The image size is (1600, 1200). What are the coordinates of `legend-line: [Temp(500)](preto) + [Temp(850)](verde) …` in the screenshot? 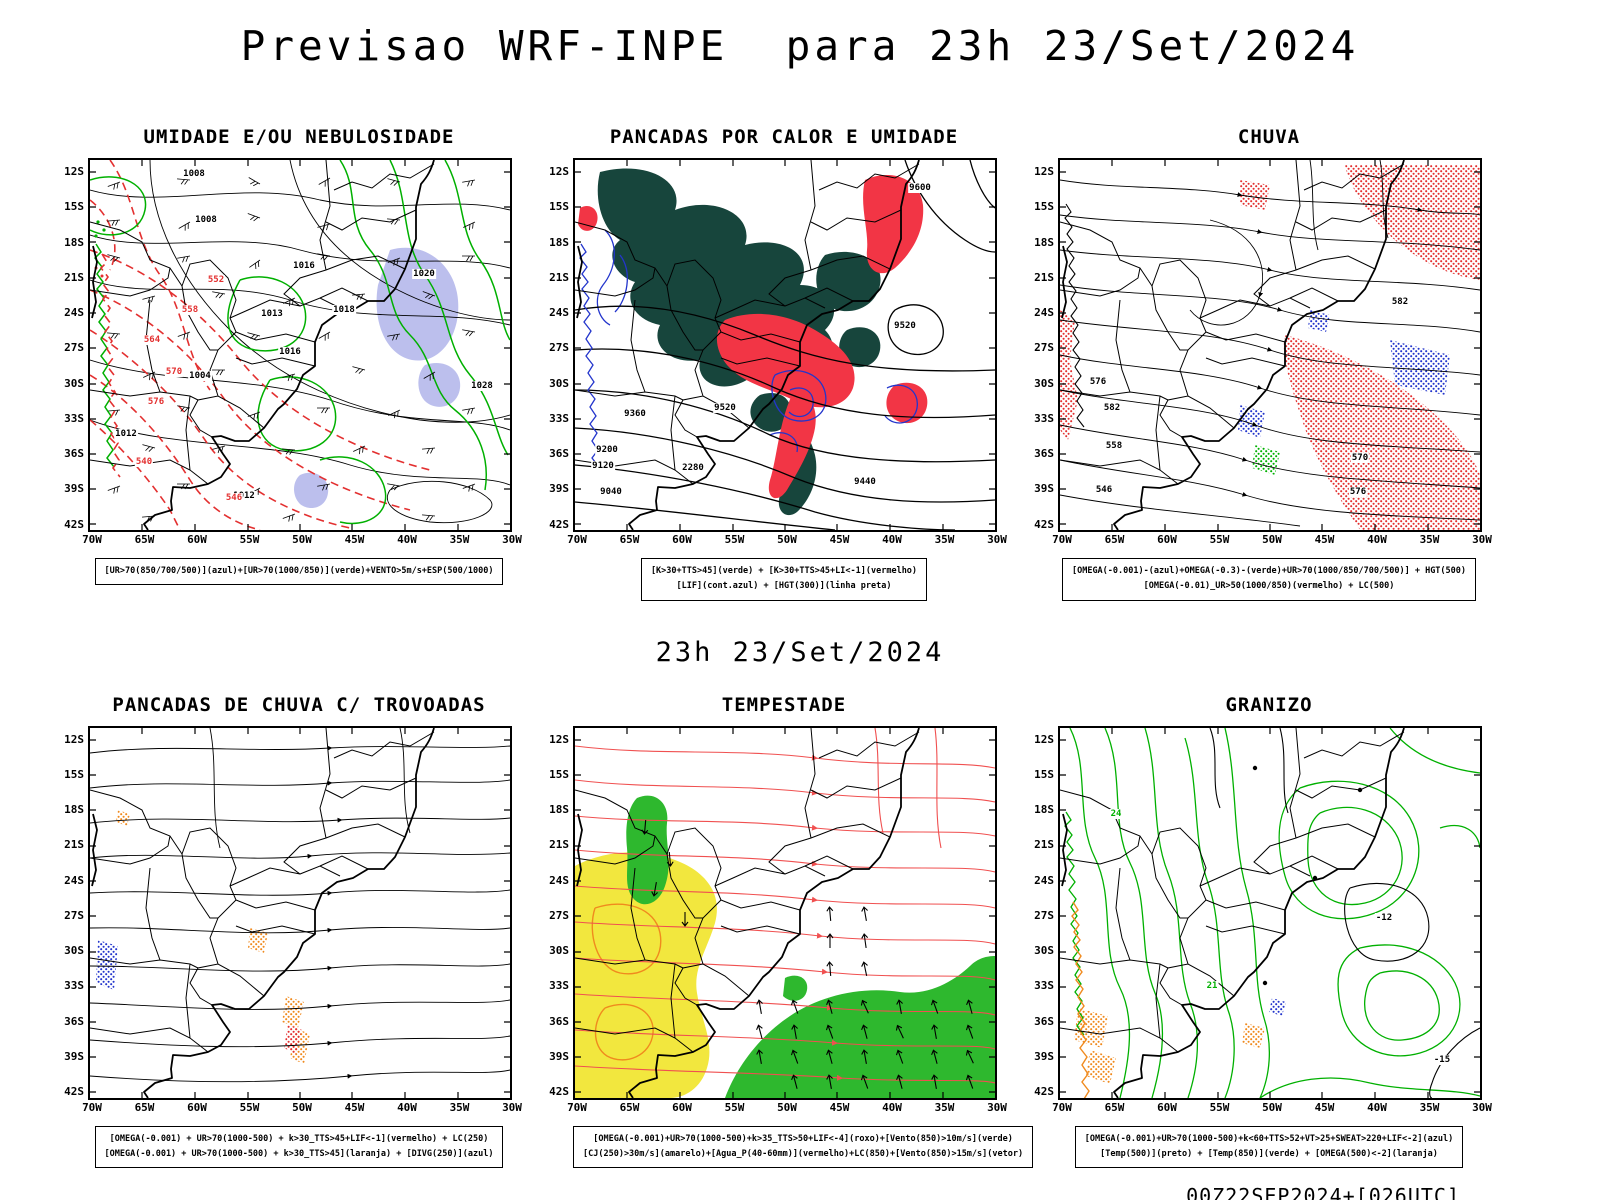 It's located at (1269, 1153).